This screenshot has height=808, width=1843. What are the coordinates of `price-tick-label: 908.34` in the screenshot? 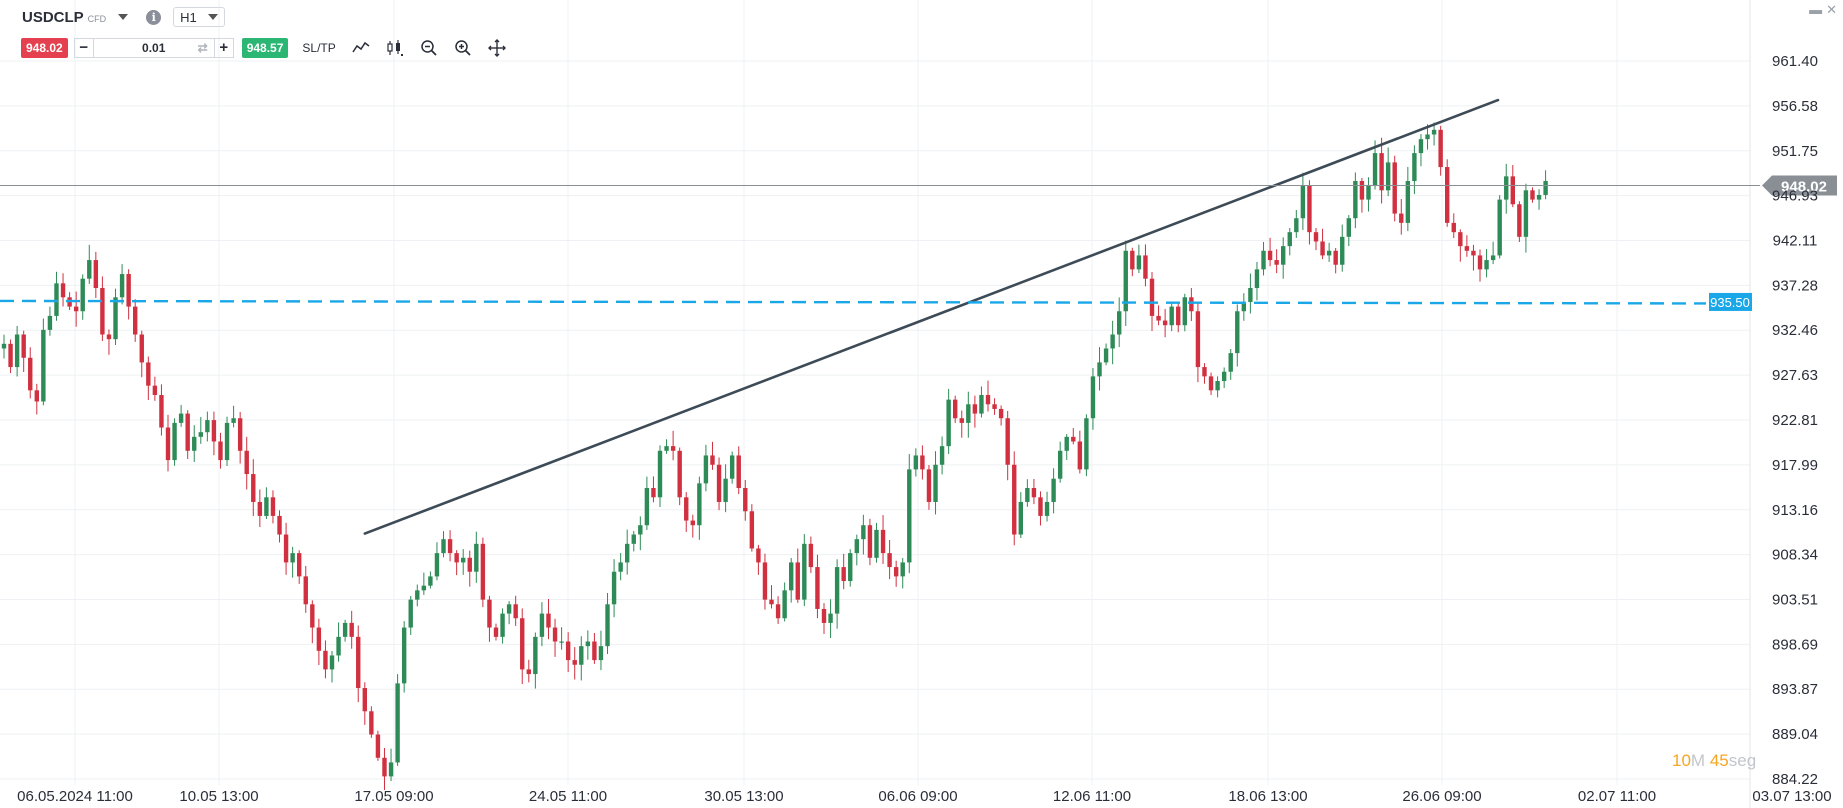 It's located at (1795, 555).